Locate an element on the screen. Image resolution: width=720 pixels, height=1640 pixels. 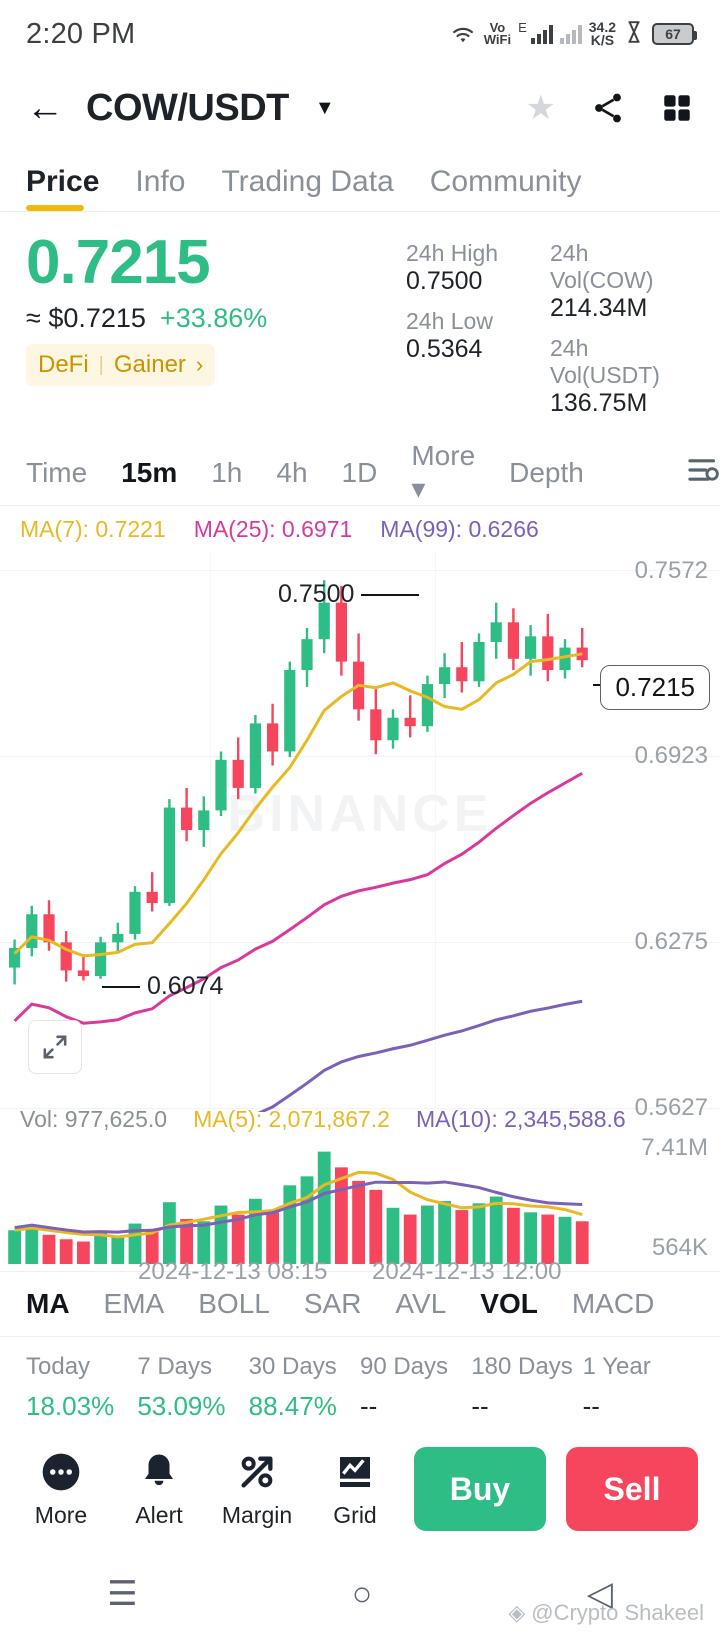
timeframe-bar: Time 15m 1h 4h 1D More ▾ Depth is located at coordinates (360, 473).